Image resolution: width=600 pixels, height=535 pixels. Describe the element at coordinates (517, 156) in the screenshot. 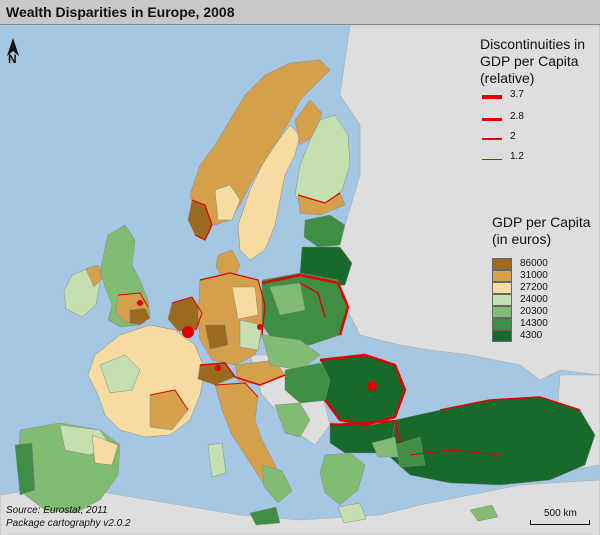

I see `discontinuity-legend-label: 1.2` at that location.